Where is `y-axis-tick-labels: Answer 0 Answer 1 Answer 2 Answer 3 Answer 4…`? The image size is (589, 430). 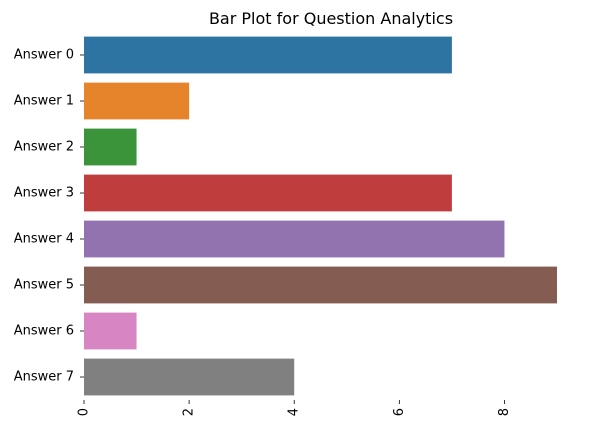 y-axis-tick-labels: Answer 0 Answer 1 Answer 2 Answer 3 Answer 4… is located at coordinates (49, 216).